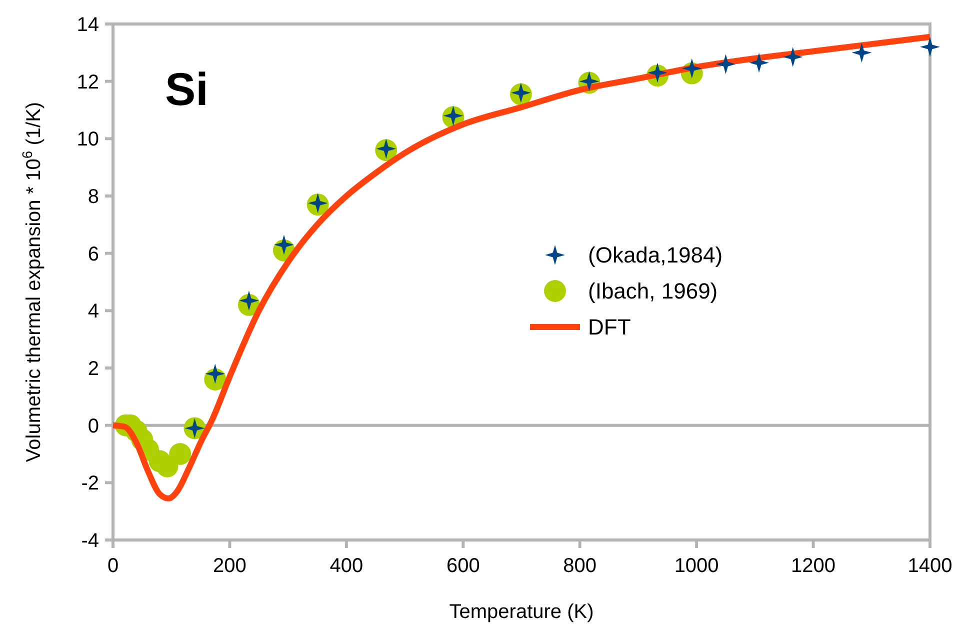  I want to click on x-tick-label: 800, so click(580, 566).